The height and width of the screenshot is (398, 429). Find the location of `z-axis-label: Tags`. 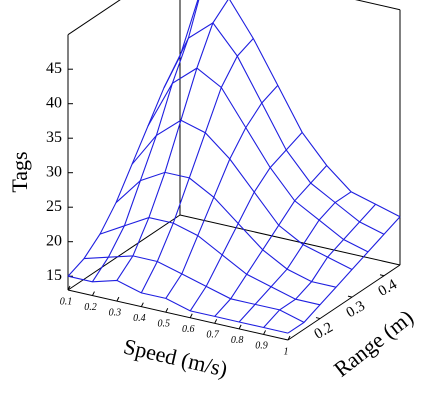

z-axis-label: Tags is located at coordinates (19, 171).